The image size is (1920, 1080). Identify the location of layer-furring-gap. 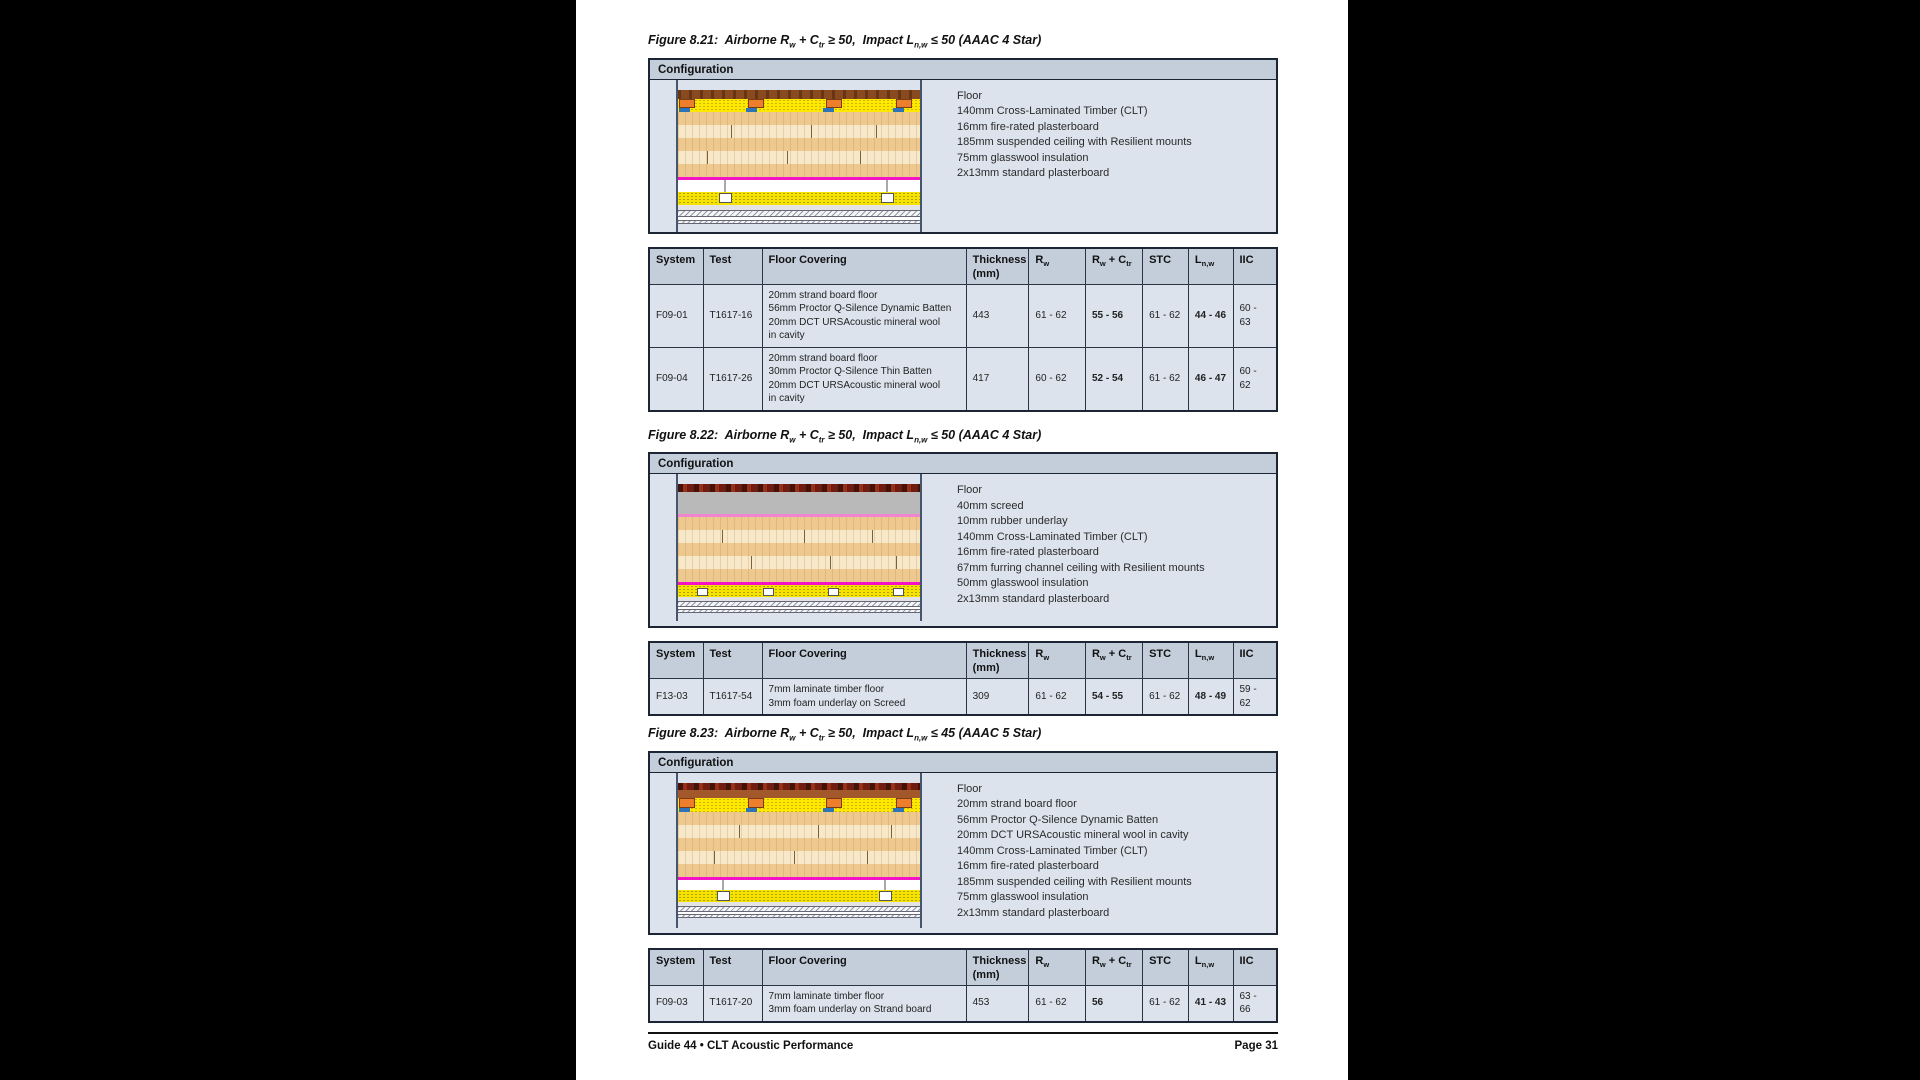
(799, 903).